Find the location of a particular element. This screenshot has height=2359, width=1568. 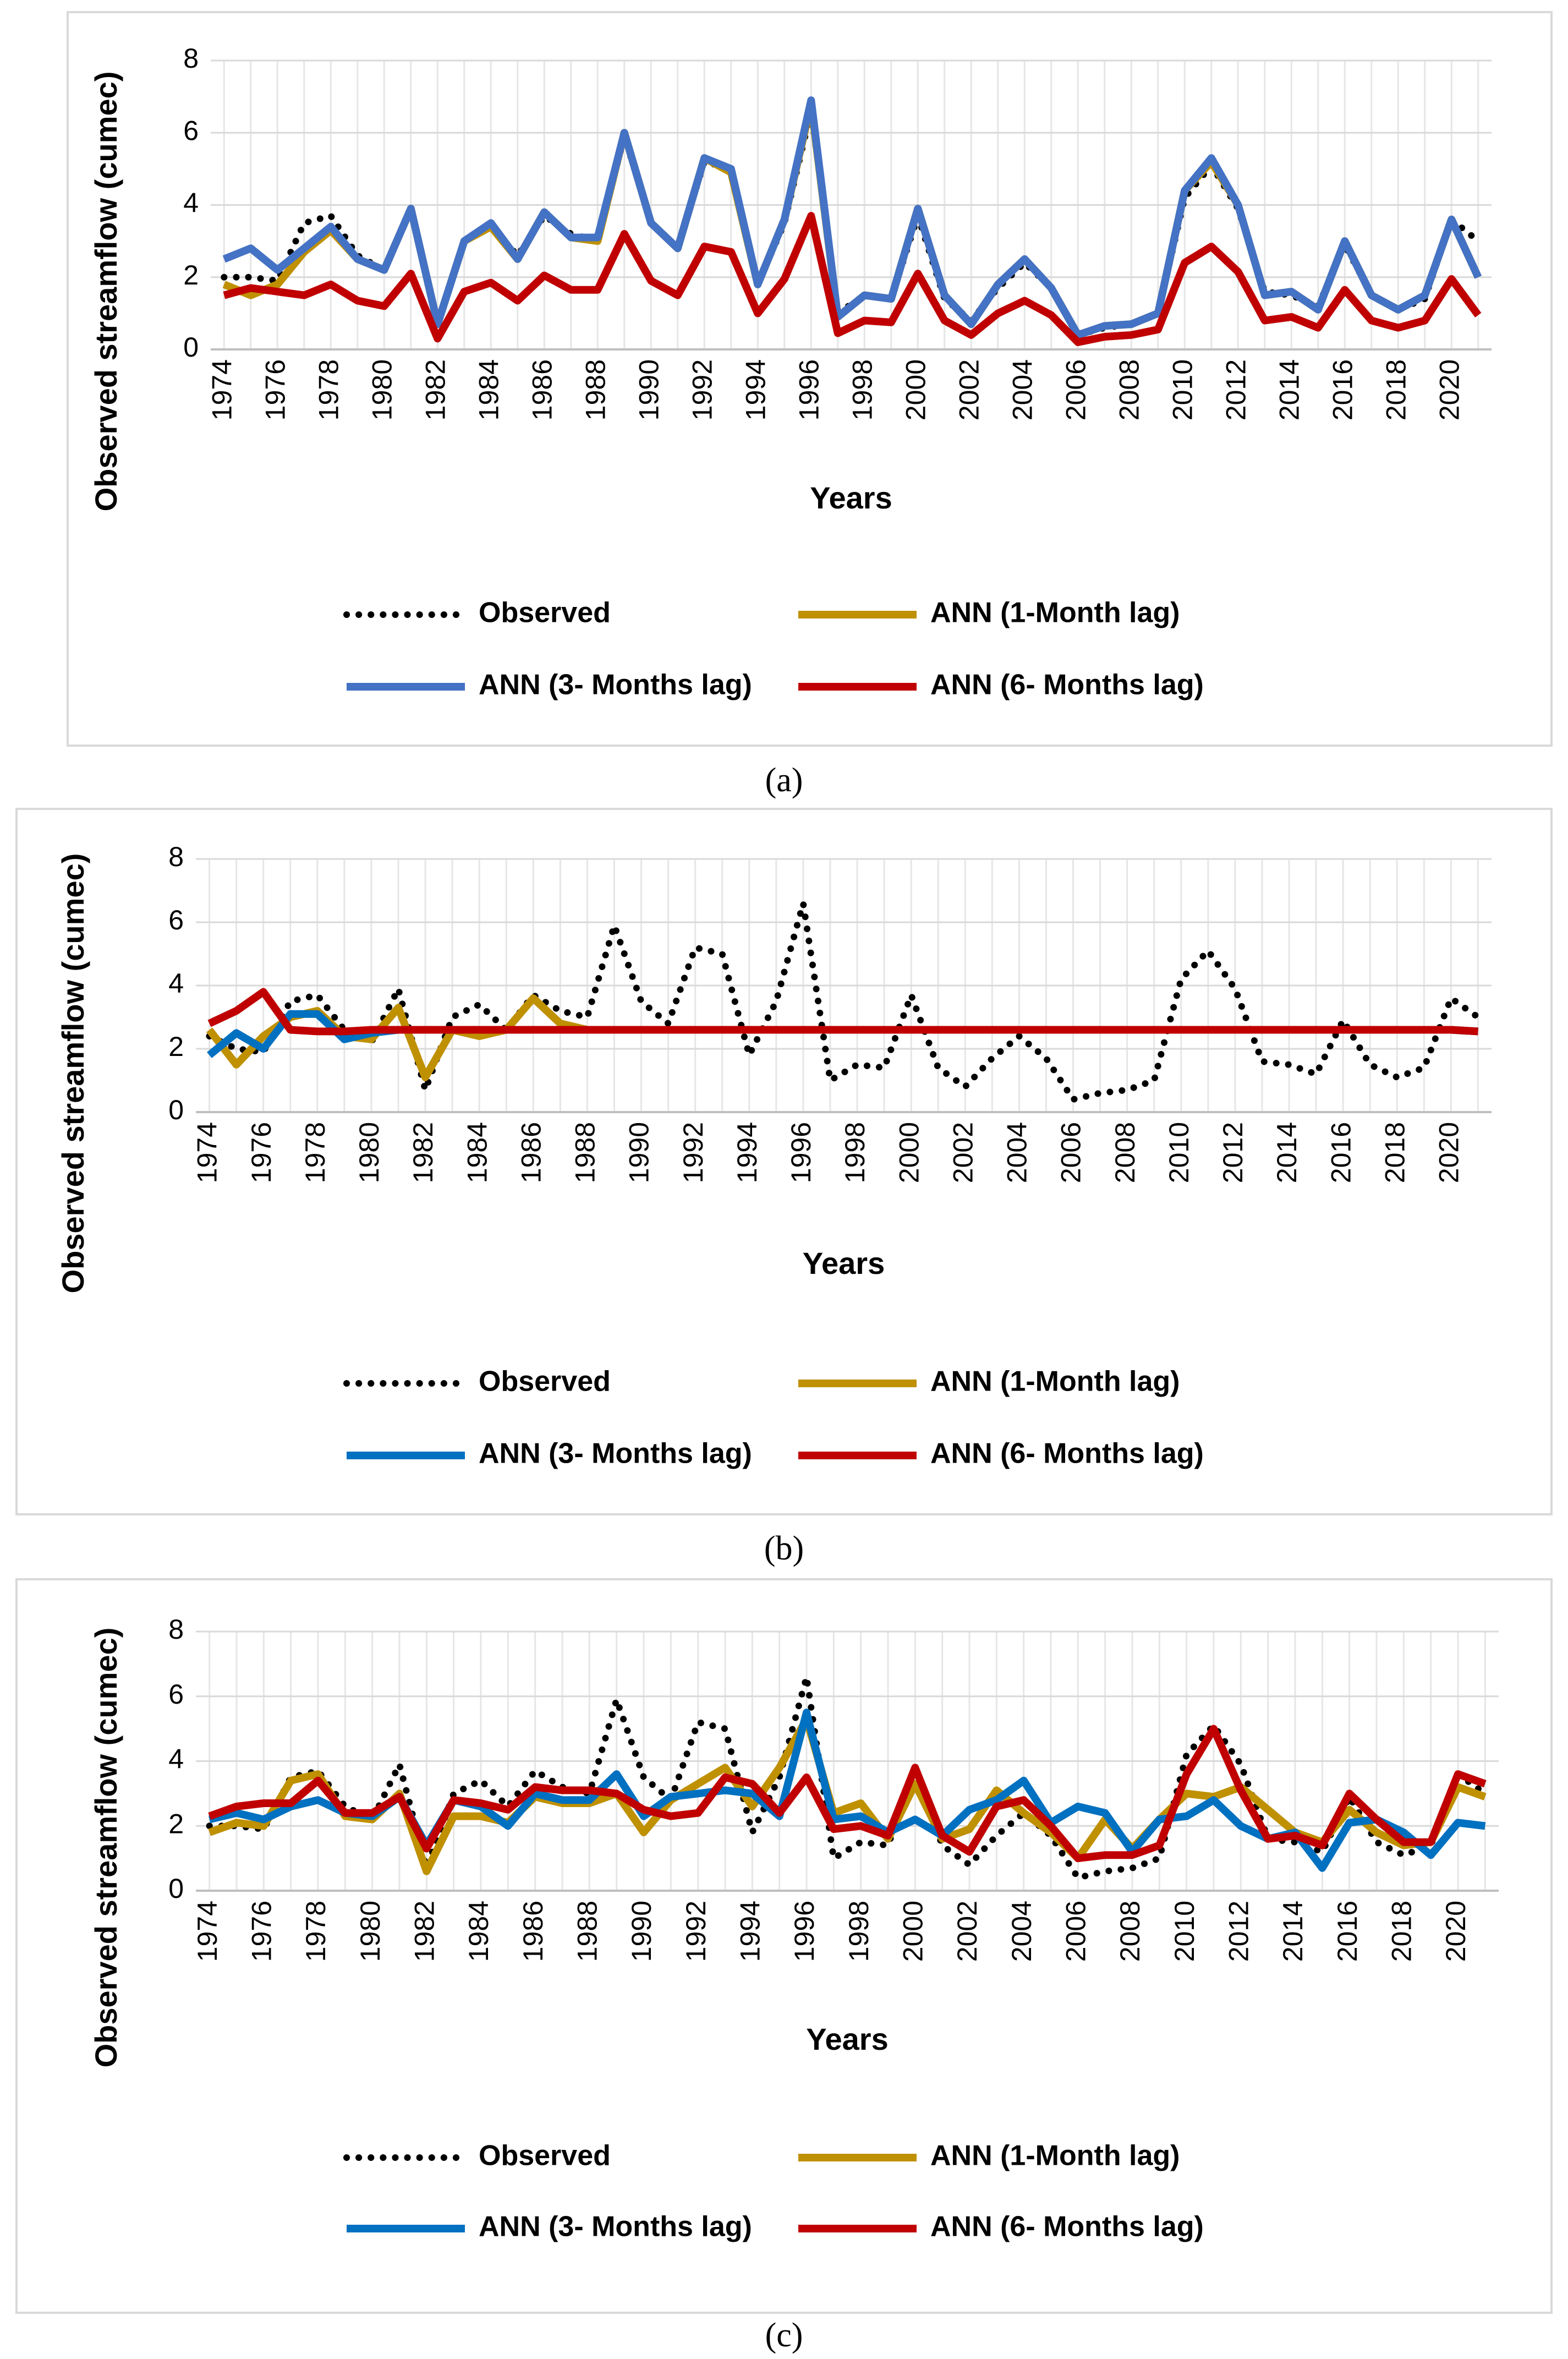

x-tick-label: 2000 is located at coordinates (915, 389).